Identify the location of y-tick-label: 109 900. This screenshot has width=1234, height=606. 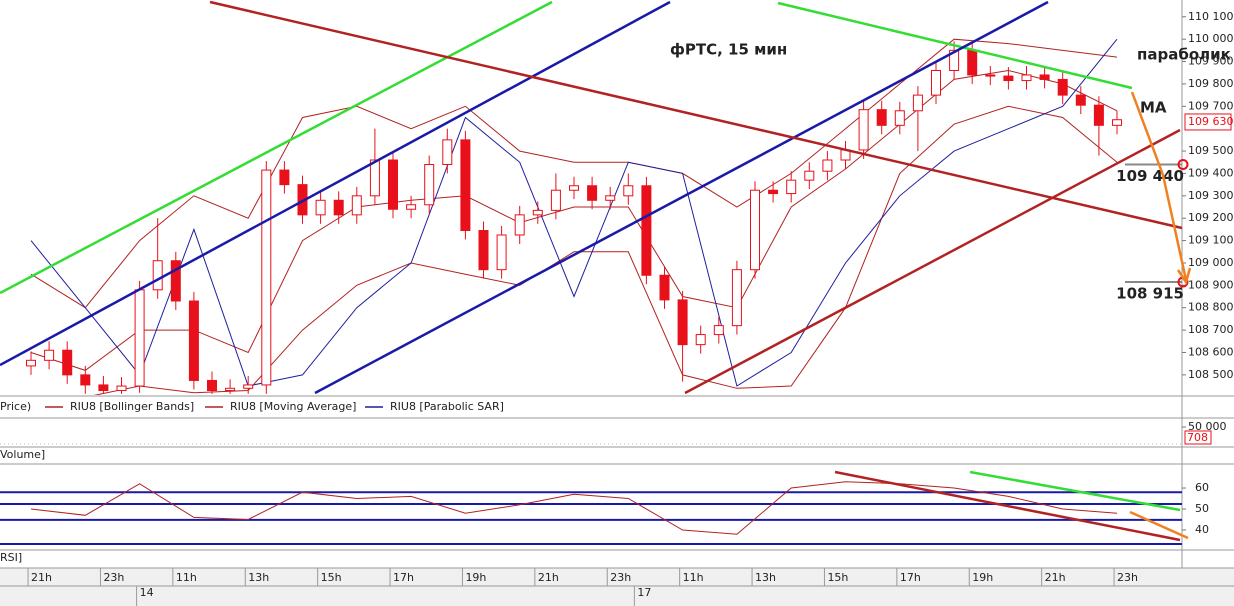
(1211, 61).